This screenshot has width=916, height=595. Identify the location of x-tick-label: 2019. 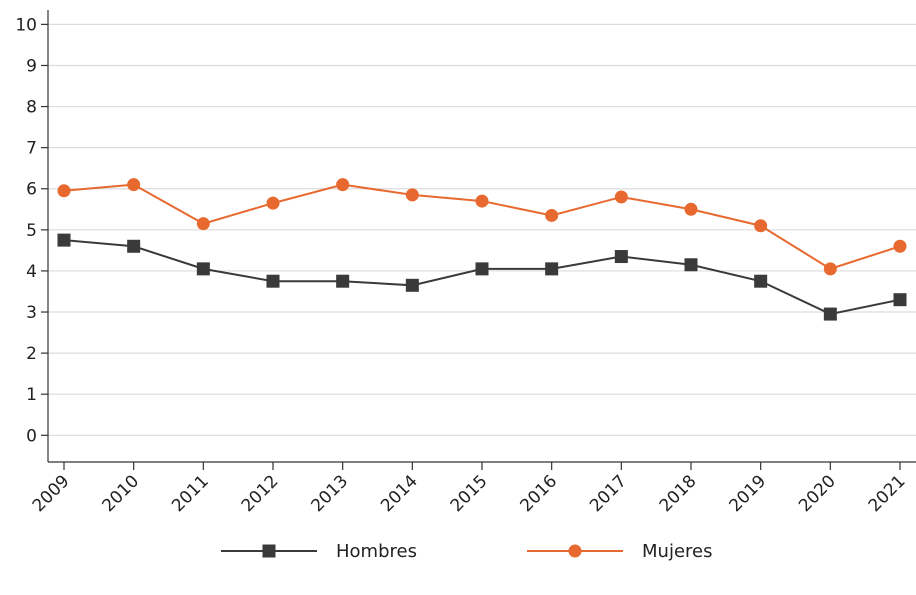
(747, 493).